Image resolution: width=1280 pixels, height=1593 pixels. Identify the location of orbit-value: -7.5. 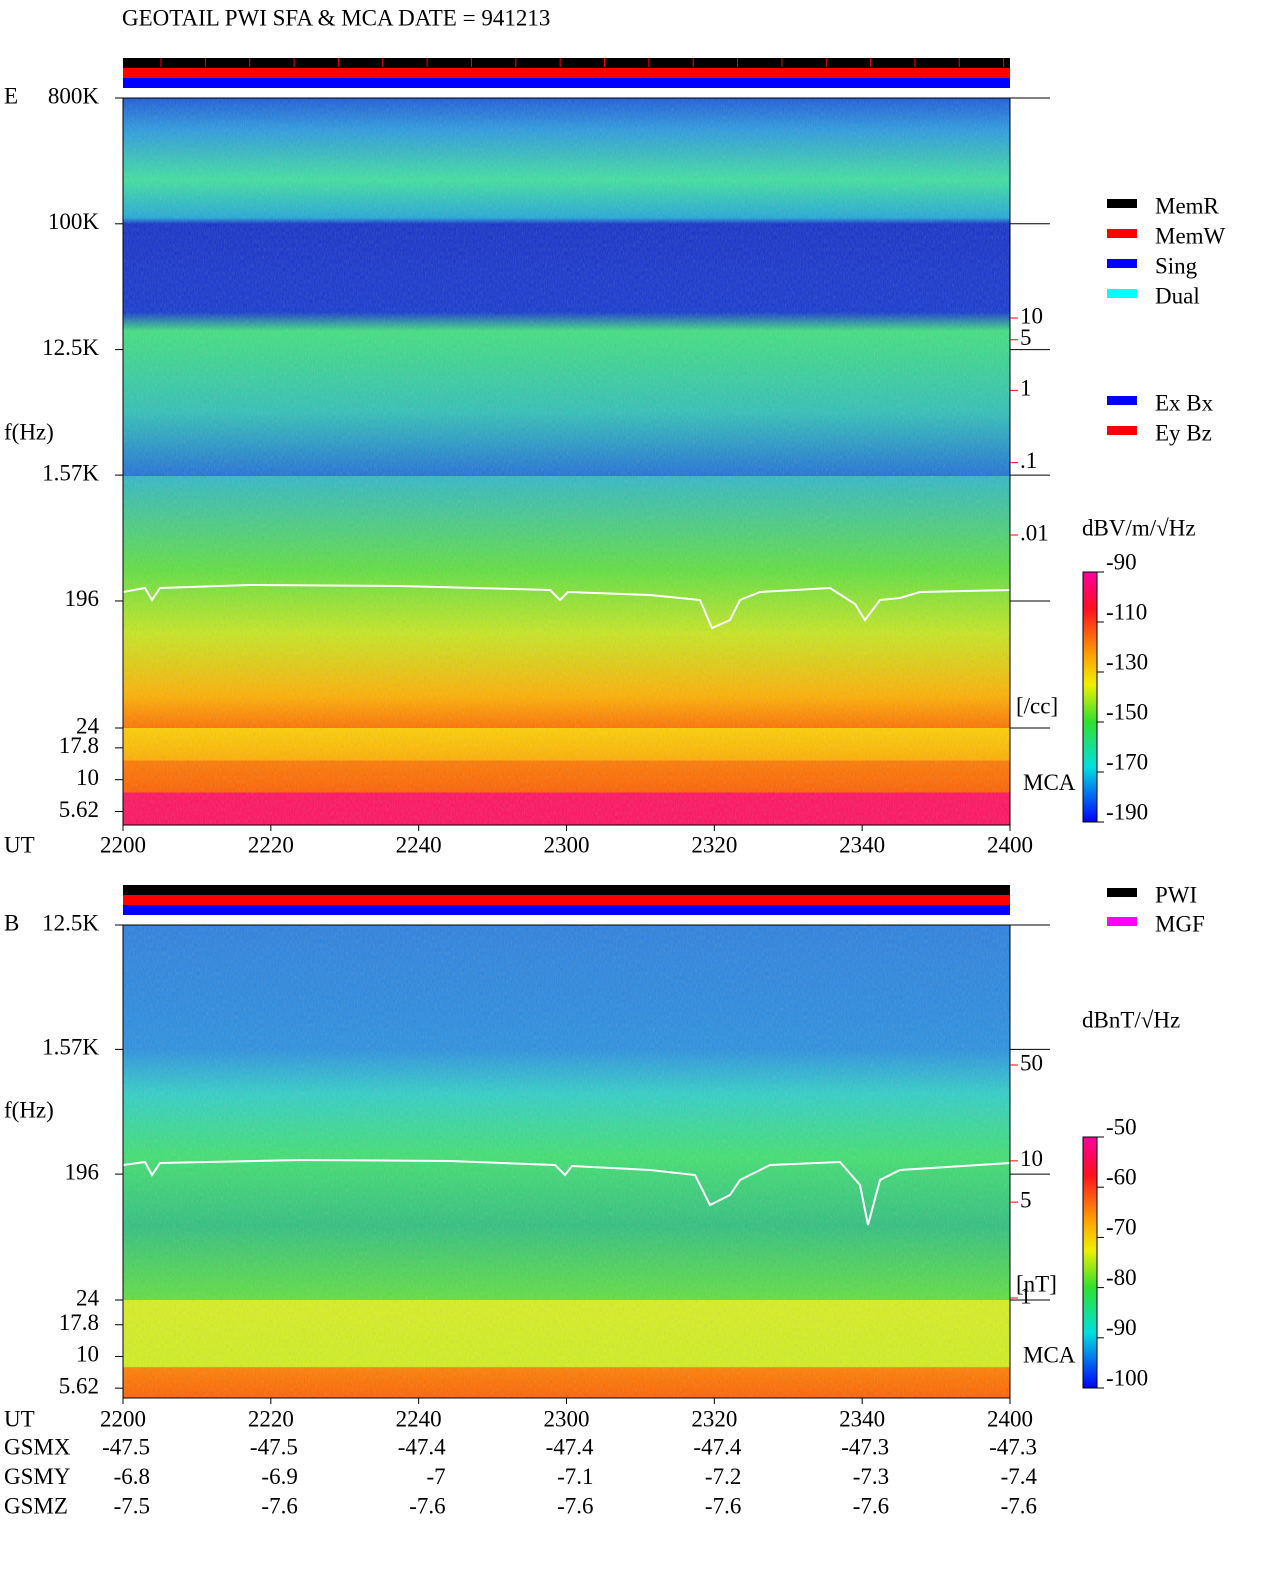
(132, 1505).